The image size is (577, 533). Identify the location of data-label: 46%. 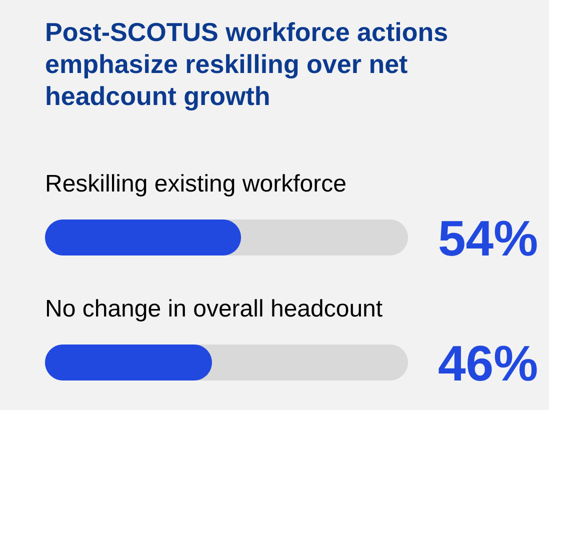
(488, 364).